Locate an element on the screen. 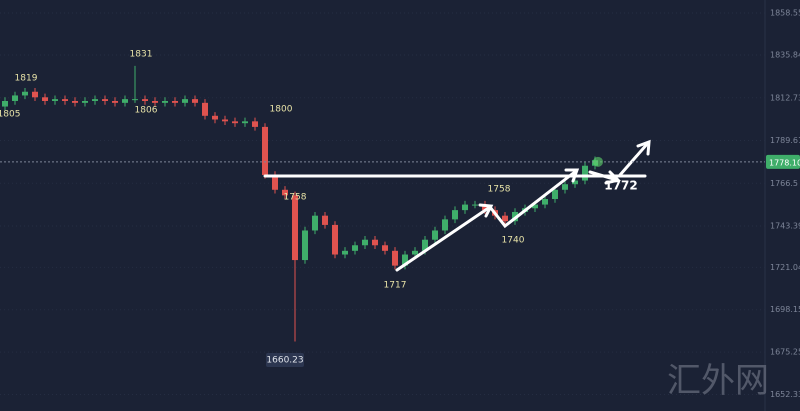 The image size is (800, 411). current-price-tag is located at coordinates (783, 161).